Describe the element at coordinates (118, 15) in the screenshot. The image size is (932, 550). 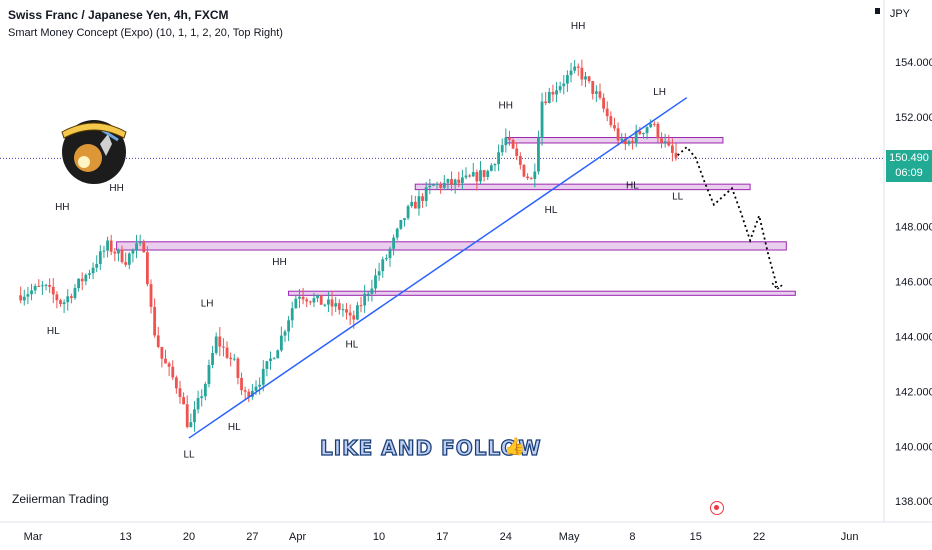
I see `symbol-title: Swiss Franc / Japanese Yen, 4h, FXCM` at that location.